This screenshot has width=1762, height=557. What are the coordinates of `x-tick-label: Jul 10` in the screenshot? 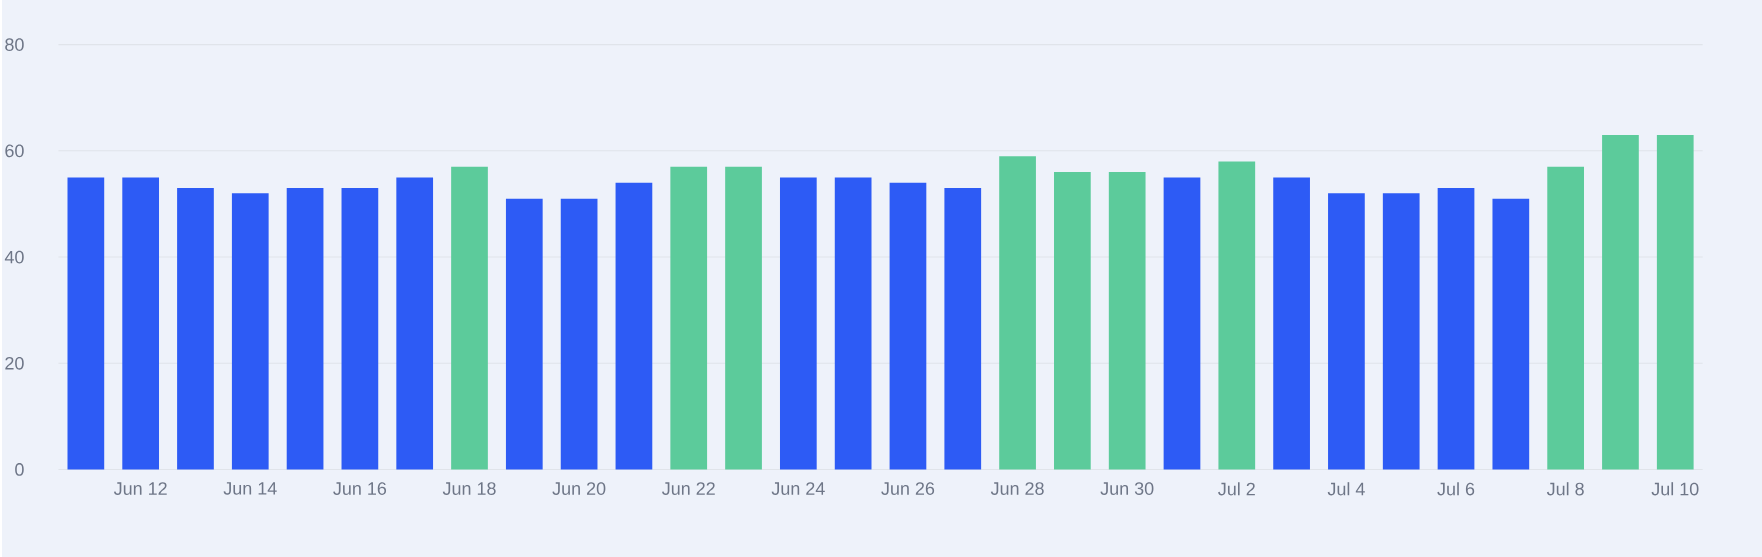 It's located at (1675, 488).